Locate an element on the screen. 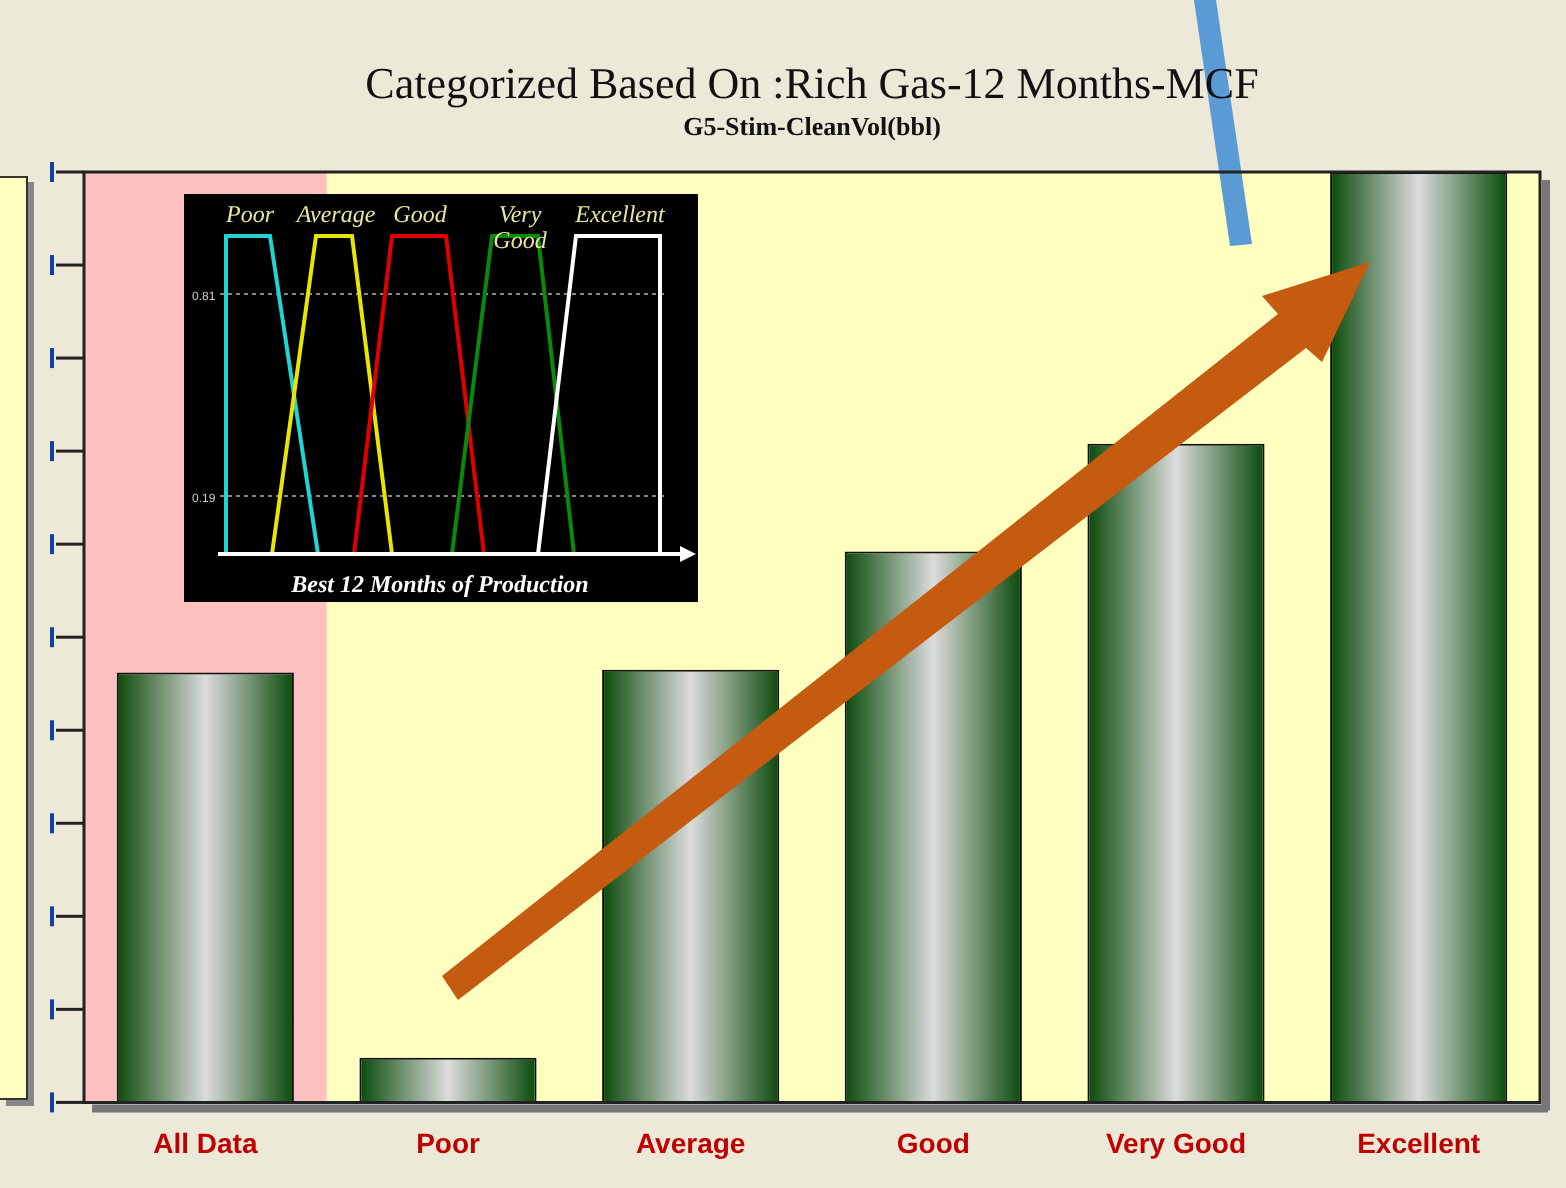  x-tick-label: Poor is located at coordinates (448, 1142).